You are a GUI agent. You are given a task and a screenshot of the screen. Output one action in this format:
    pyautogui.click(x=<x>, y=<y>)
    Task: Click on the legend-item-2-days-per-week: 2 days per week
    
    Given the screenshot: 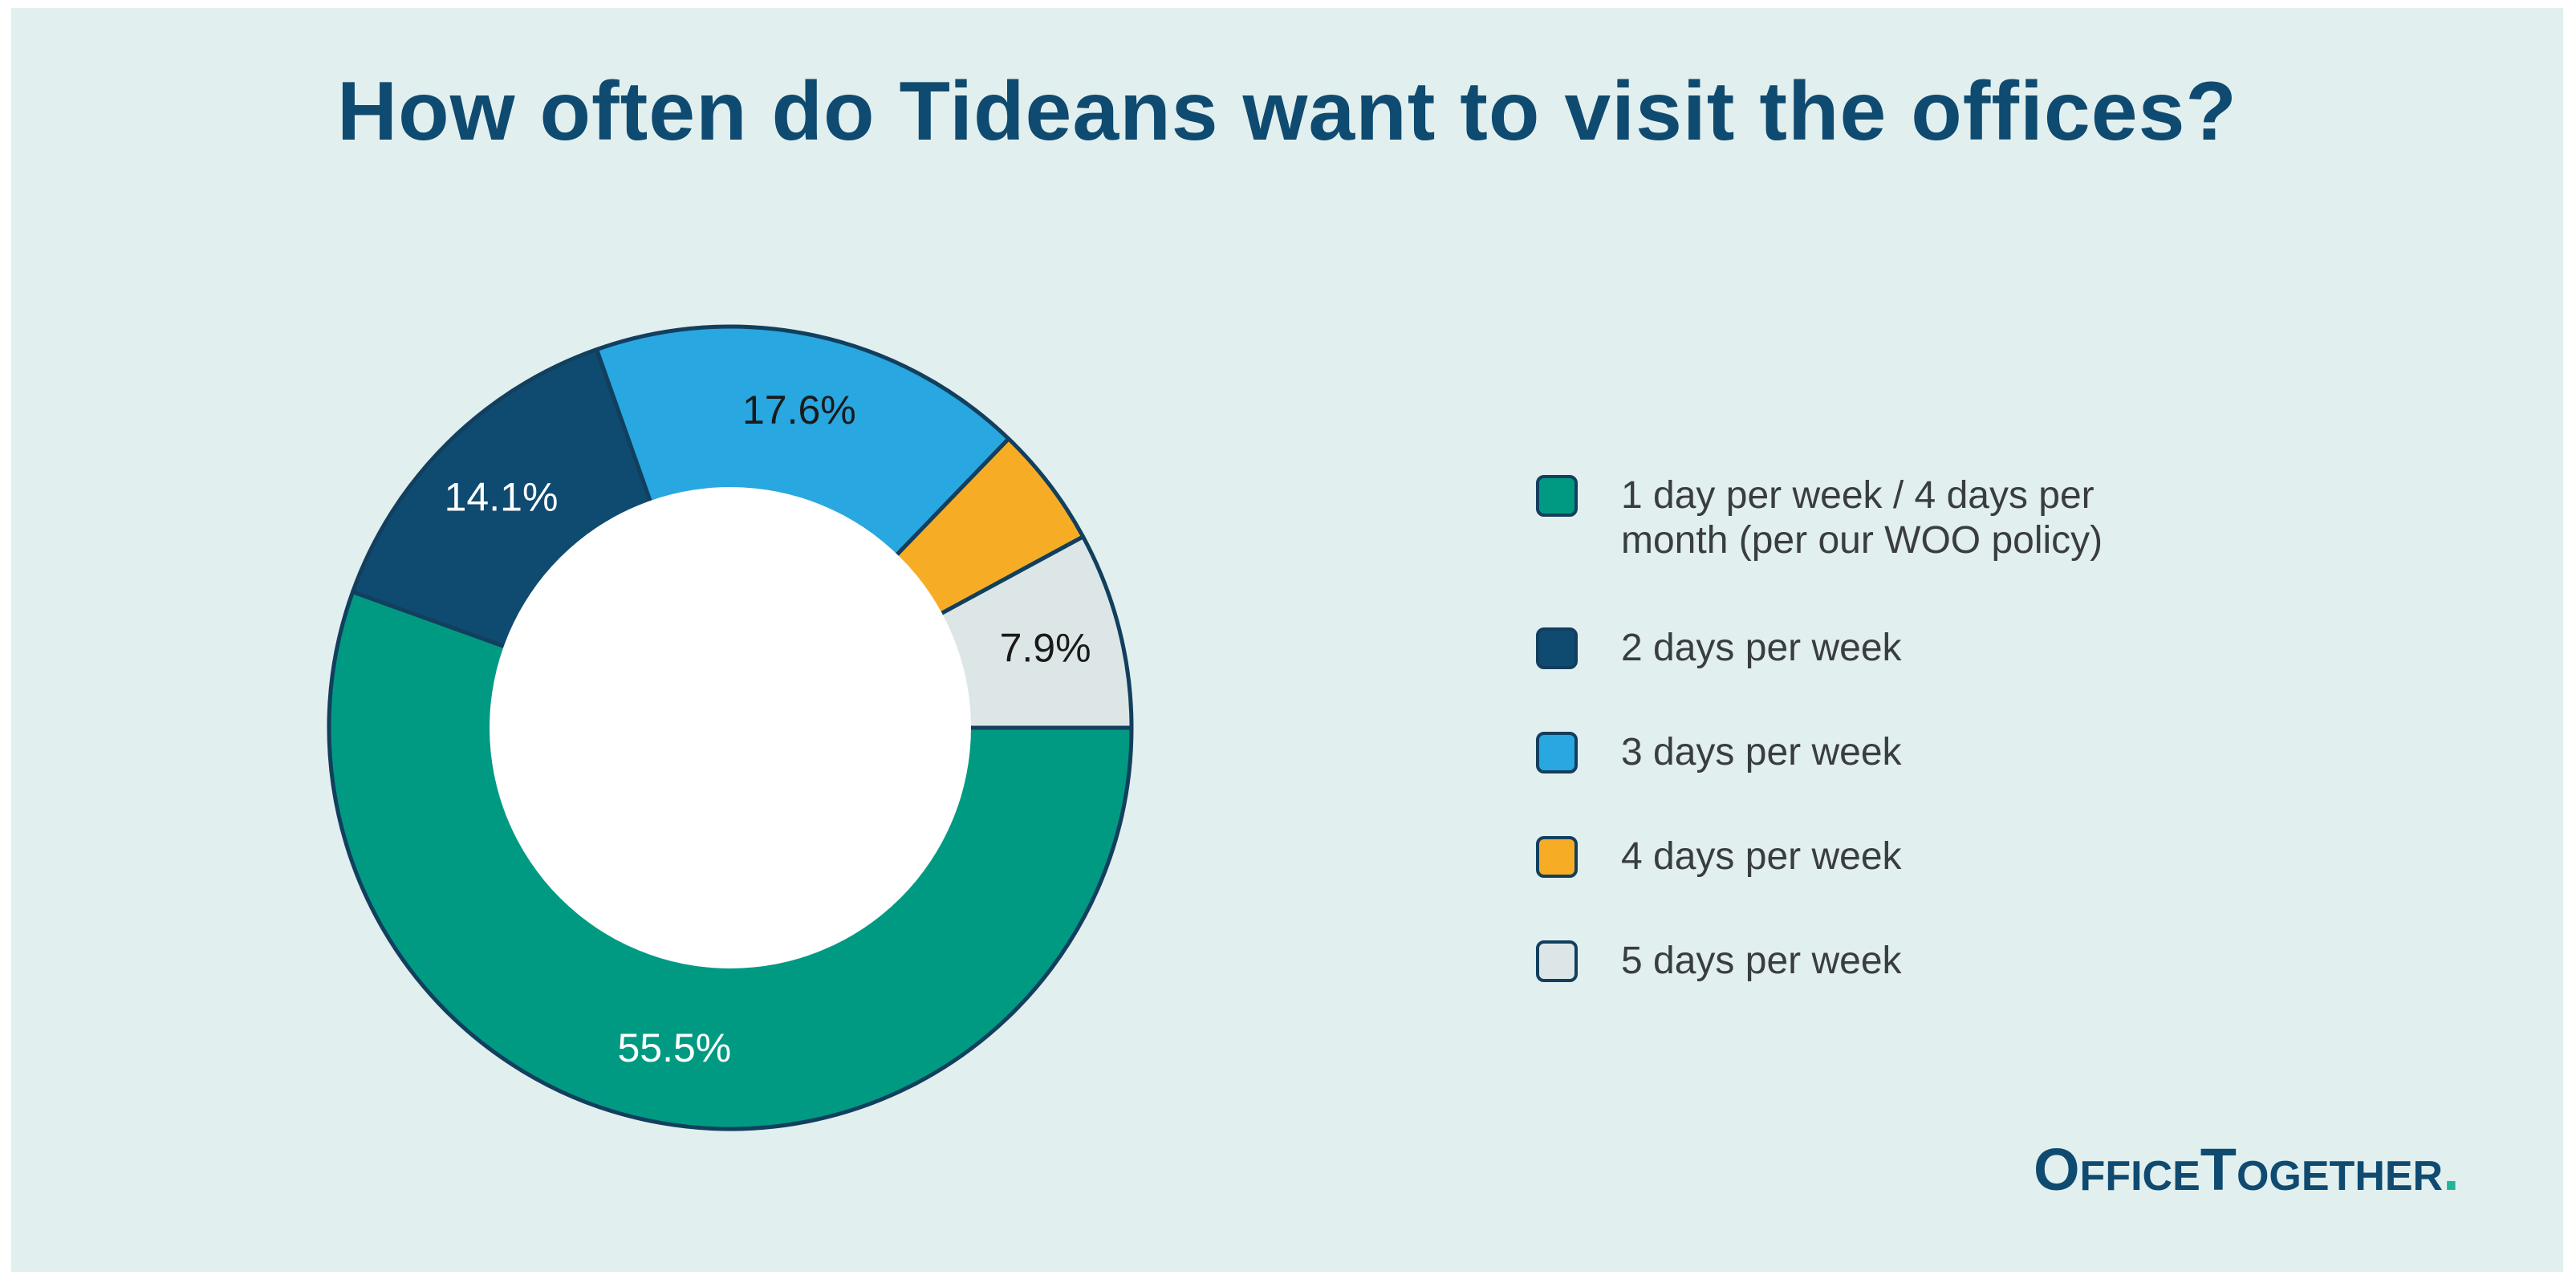 What is the action you would take?
    pyautogui.click(x=1897, y=648)
    